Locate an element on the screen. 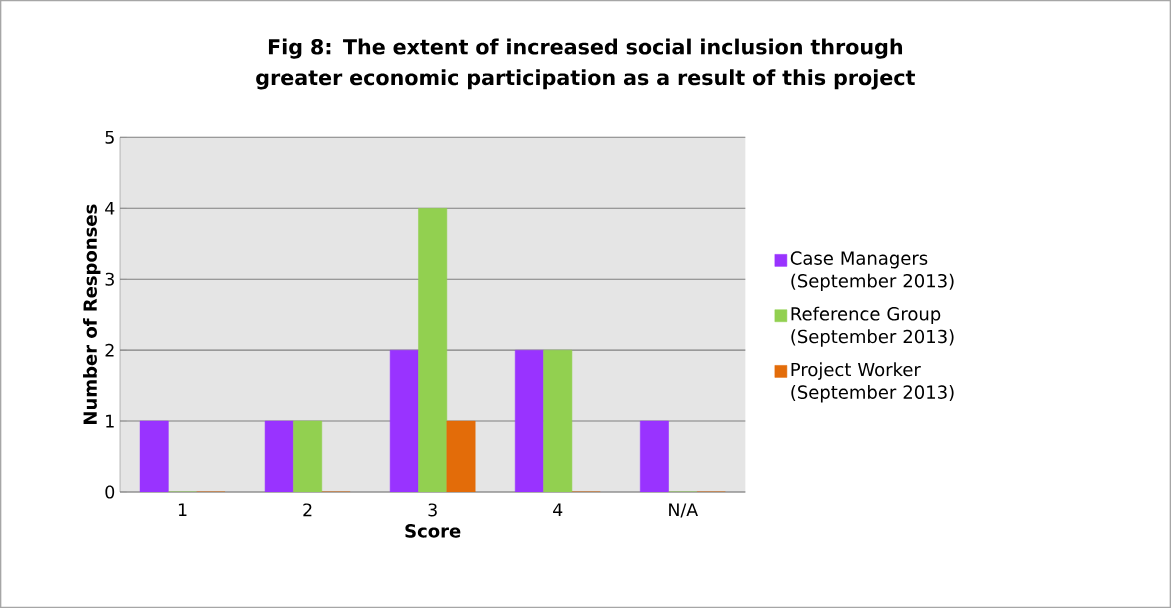 This screenshot has width=1171, height=608. y-tick-label: 2 is located at coordinates (109, 350).